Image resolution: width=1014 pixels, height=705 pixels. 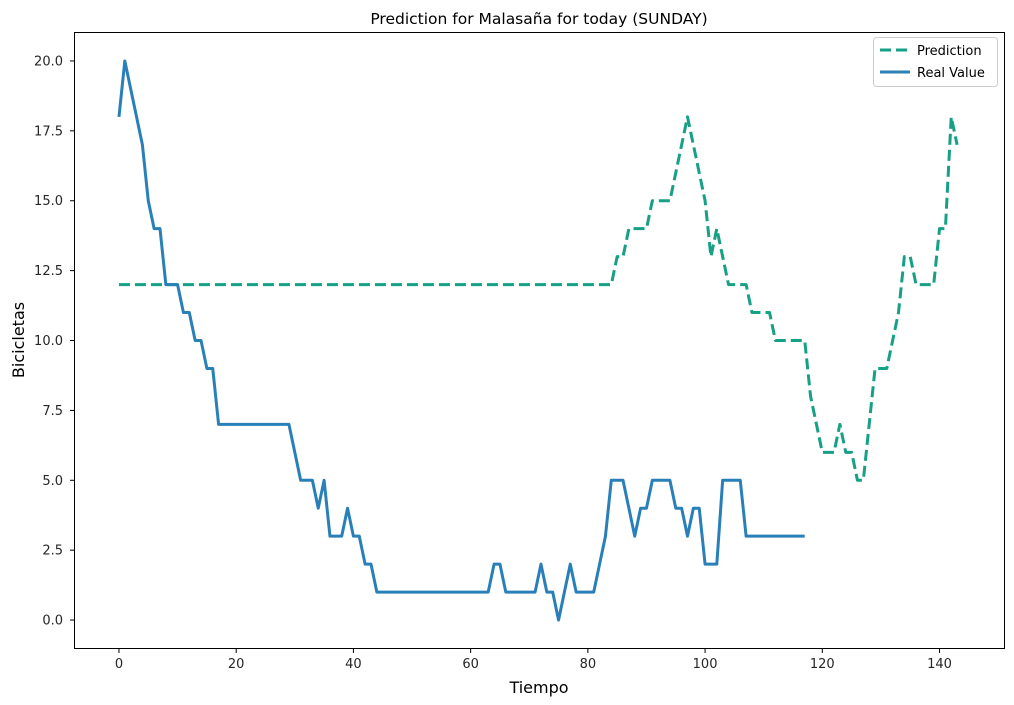 I want to click on y-tick-label: 15.0, so click(x=48, y=201).